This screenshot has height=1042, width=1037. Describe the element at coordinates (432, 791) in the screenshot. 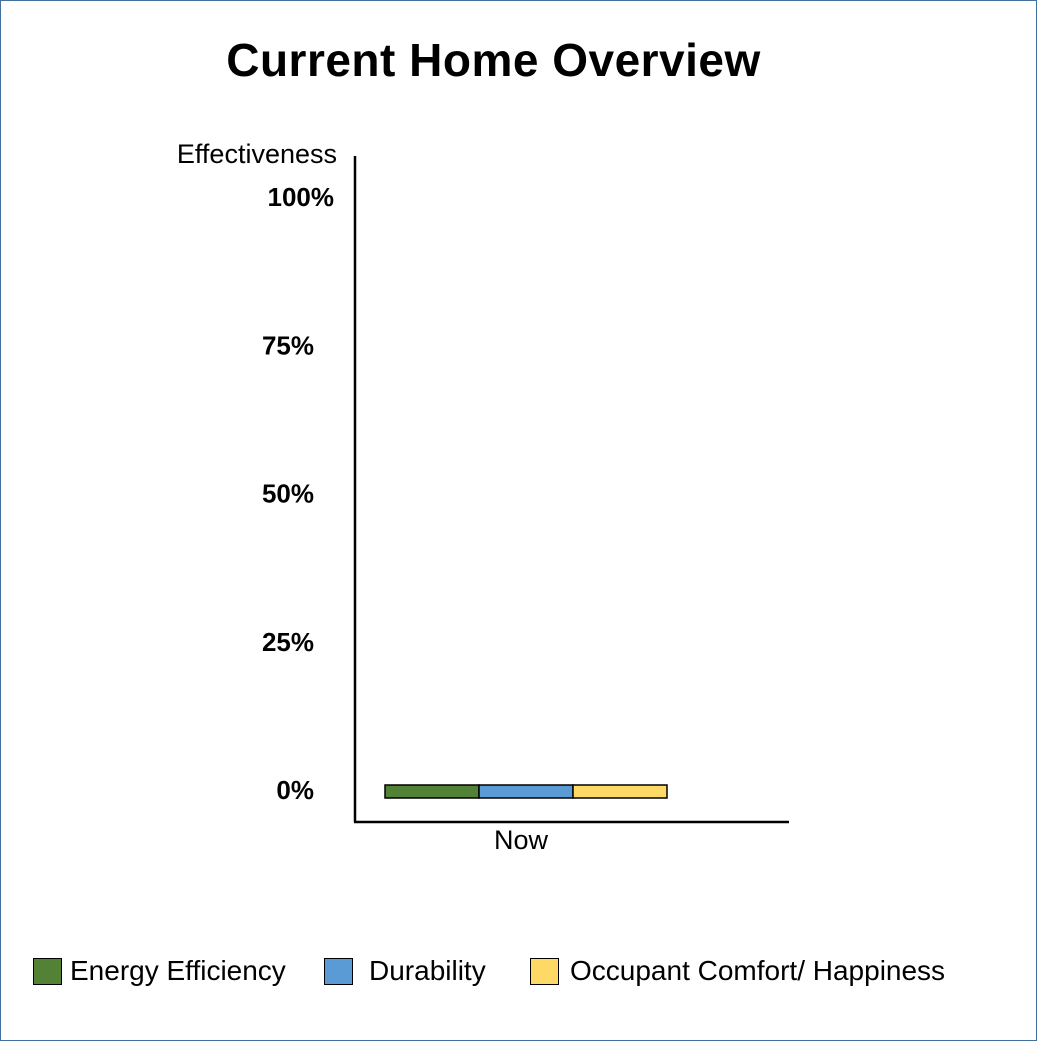

I see `bar-energy-efficiency` at that location.